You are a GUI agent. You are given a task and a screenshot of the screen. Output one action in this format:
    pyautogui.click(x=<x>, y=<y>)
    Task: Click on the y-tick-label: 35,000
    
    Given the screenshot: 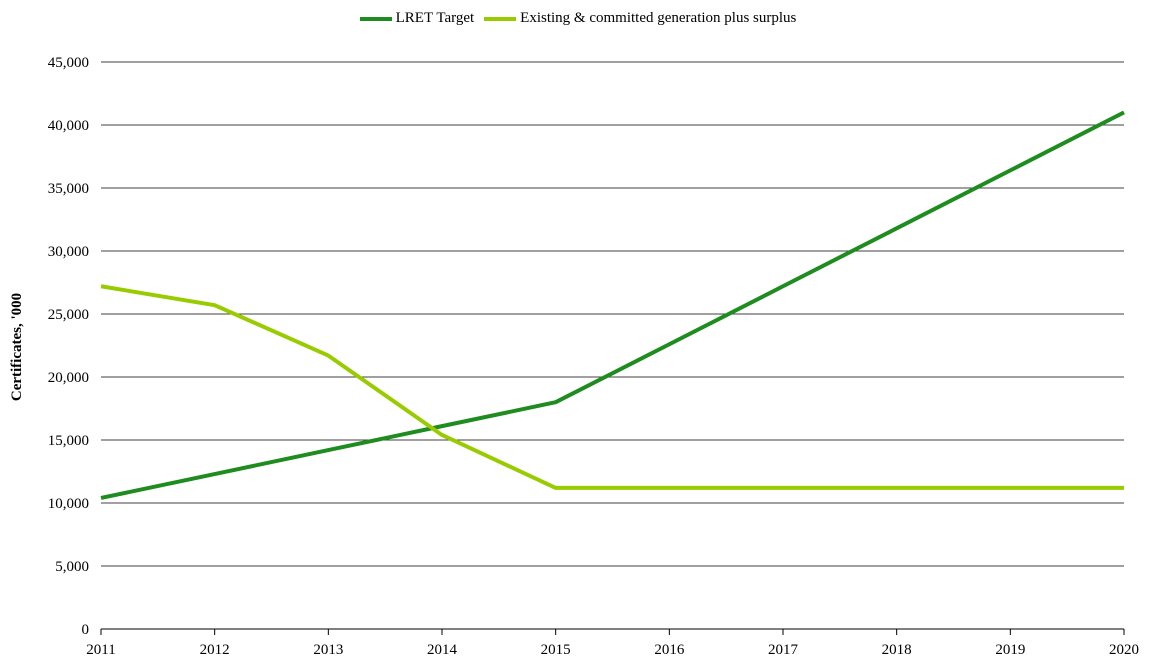 What is the action you would take?
    pyautogui.click(x=68, y=189)
    